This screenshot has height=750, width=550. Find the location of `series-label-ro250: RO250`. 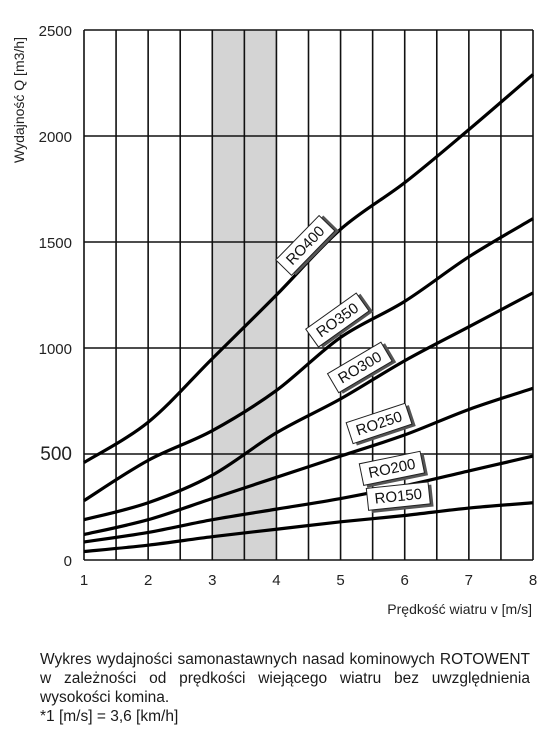

series-label-ro250: RO250 is located at coordinates (380, 424).